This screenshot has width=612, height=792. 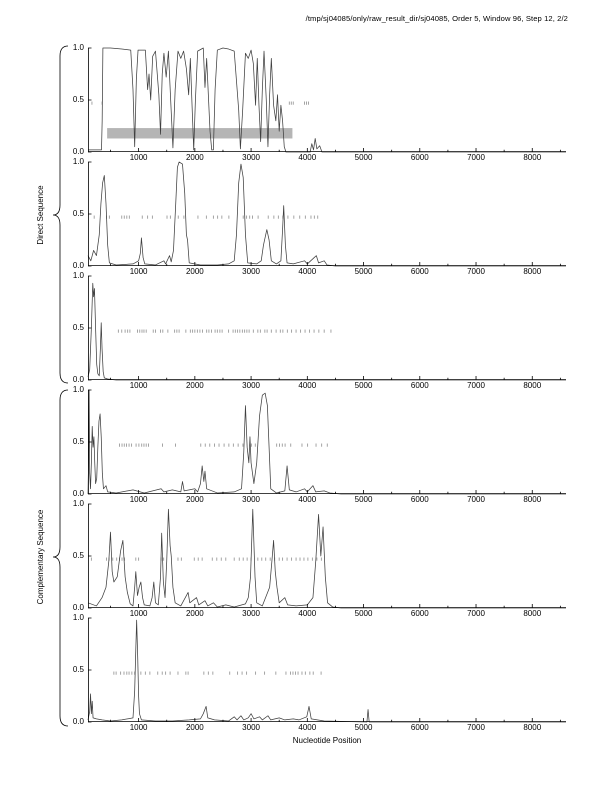 I want to click on direct-sequence-brace, so click(x=60, y=214).